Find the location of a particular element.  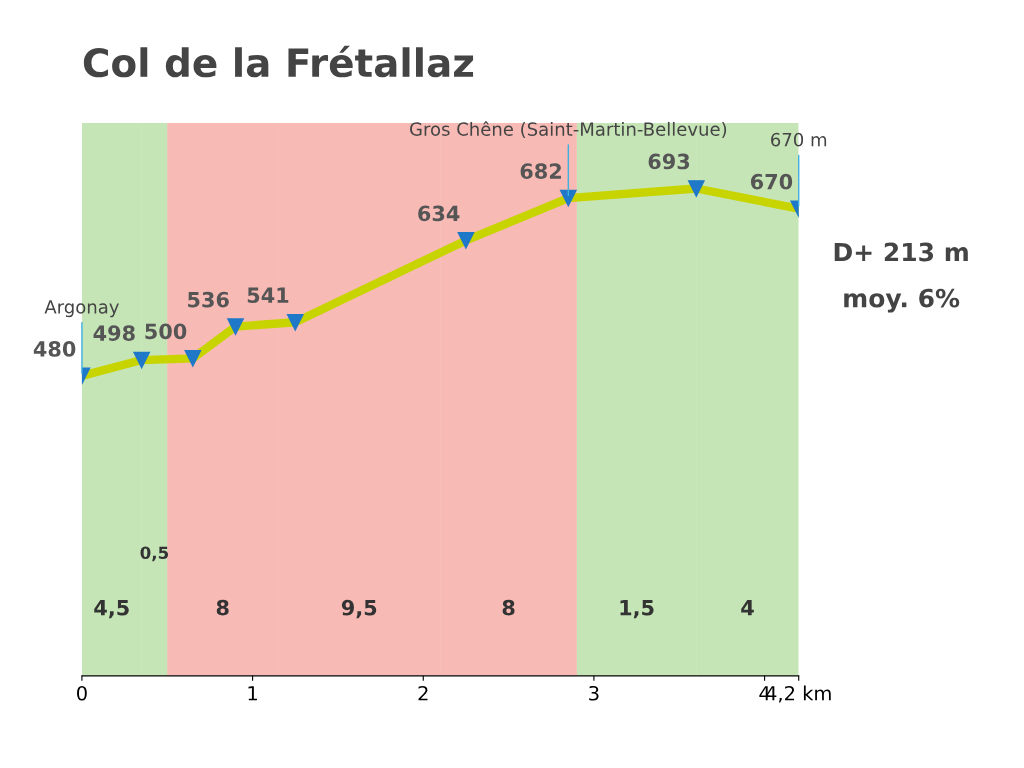

data-label: 541 is located at coordinates (268, 295).